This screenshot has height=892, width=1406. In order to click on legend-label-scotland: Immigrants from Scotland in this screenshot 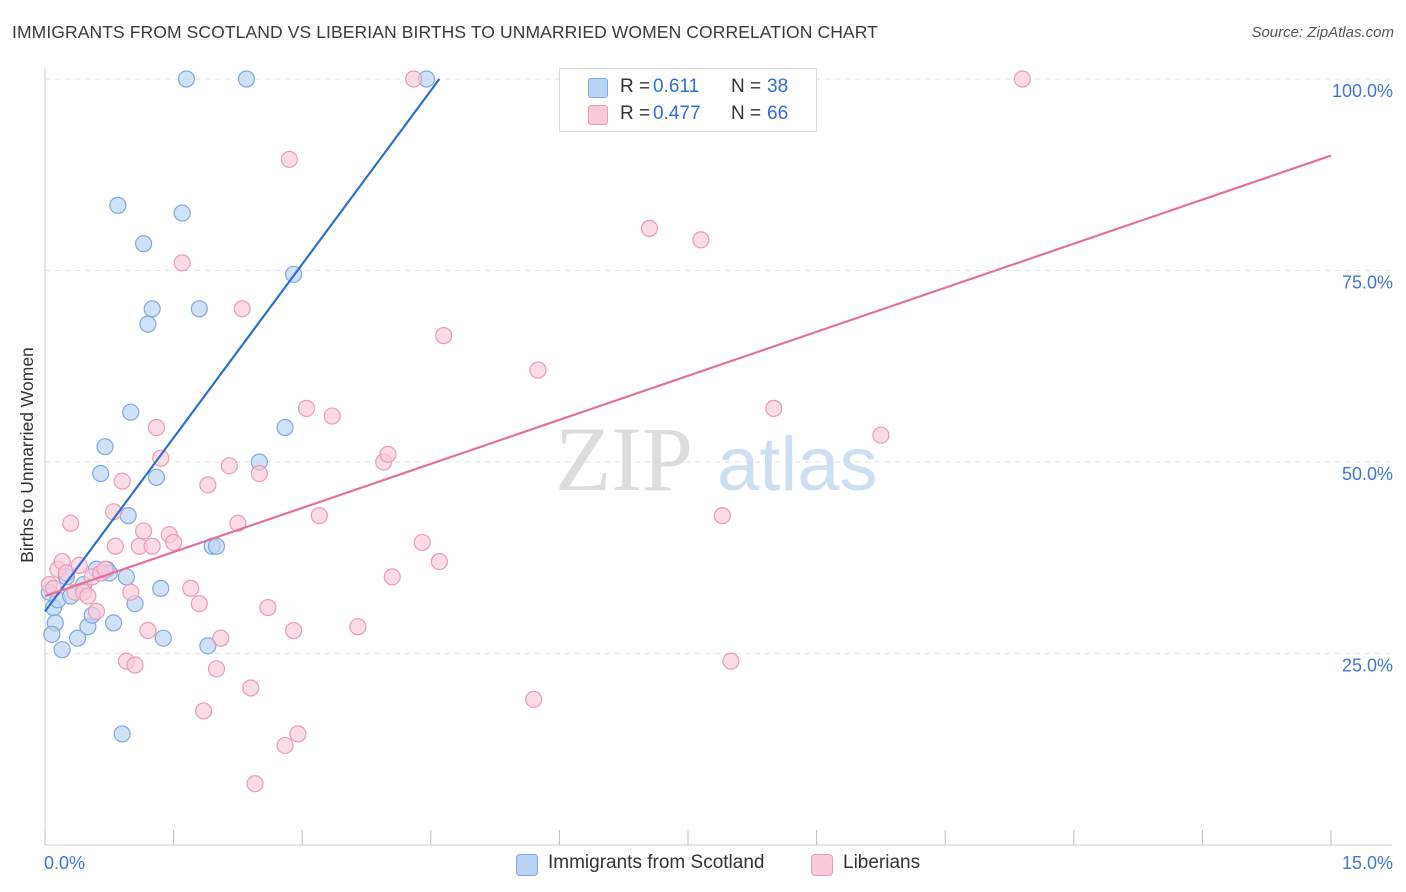, I will do `click(656, 862)`.